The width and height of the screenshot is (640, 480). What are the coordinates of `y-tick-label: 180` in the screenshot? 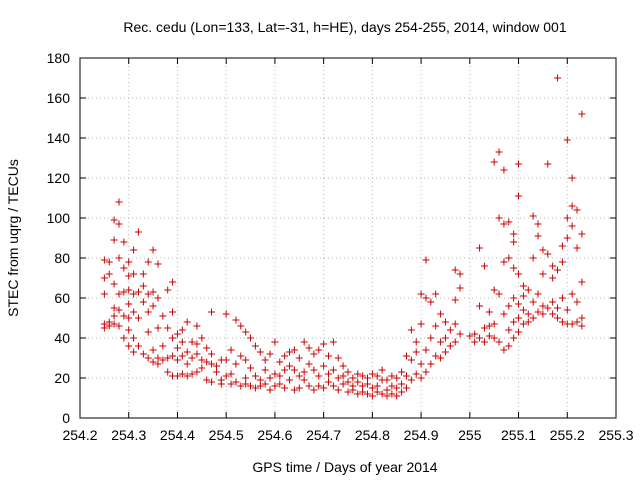 It's located at (59, 58).